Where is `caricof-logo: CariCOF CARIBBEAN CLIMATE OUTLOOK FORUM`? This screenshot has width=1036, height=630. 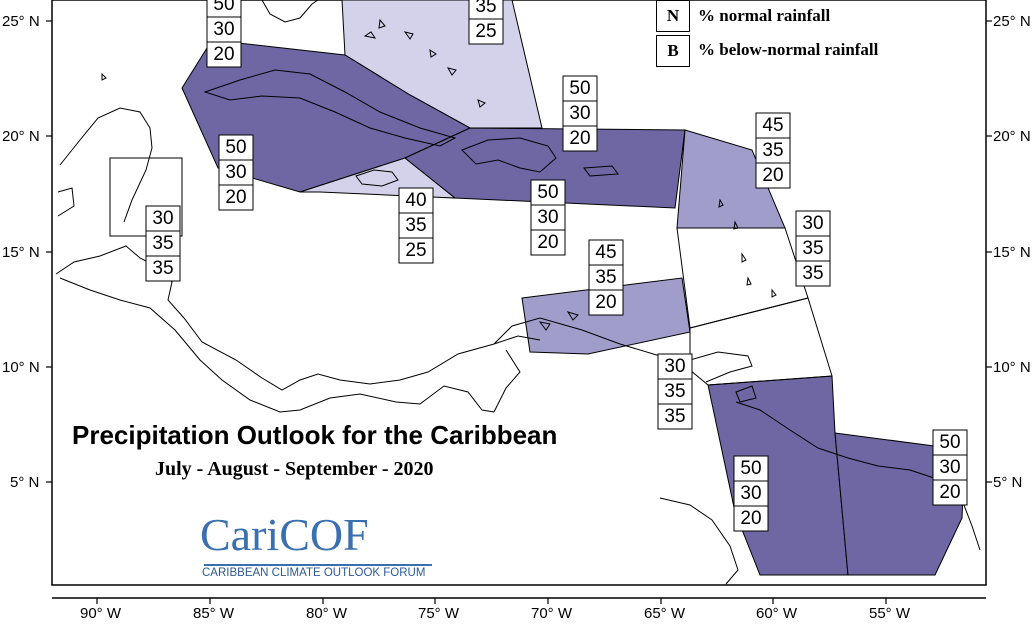 caricof-logo: CariCOF CARIBBEAN CLIMATE OUTLOOK FORUM is located at coordinates (318, 546).